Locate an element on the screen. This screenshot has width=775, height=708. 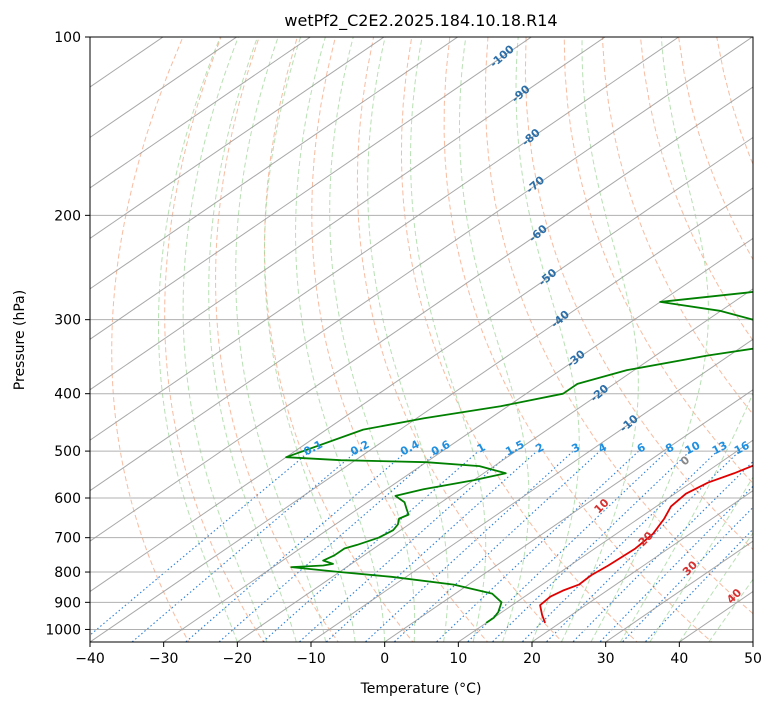
x-axis-label: Temperature (°C) is located at coordinates (421, 689).